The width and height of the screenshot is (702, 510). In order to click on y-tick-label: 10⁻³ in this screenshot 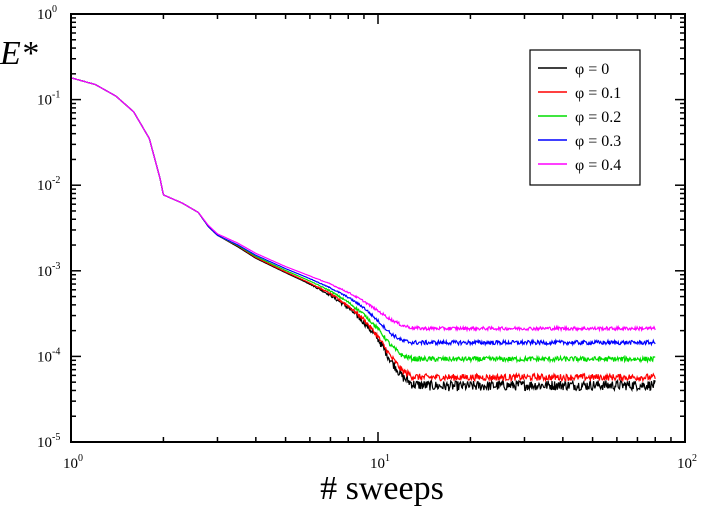, I will do `click(48, 270)`.